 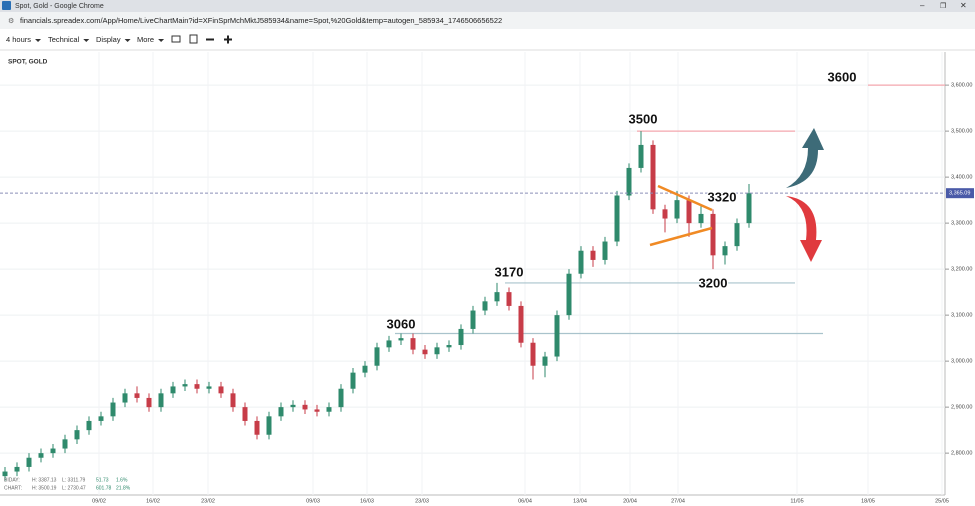 What do you see at coordinates (228, 39) in the screenshot?
I see `zoom-in-icon` at bounding box center [228, 39].